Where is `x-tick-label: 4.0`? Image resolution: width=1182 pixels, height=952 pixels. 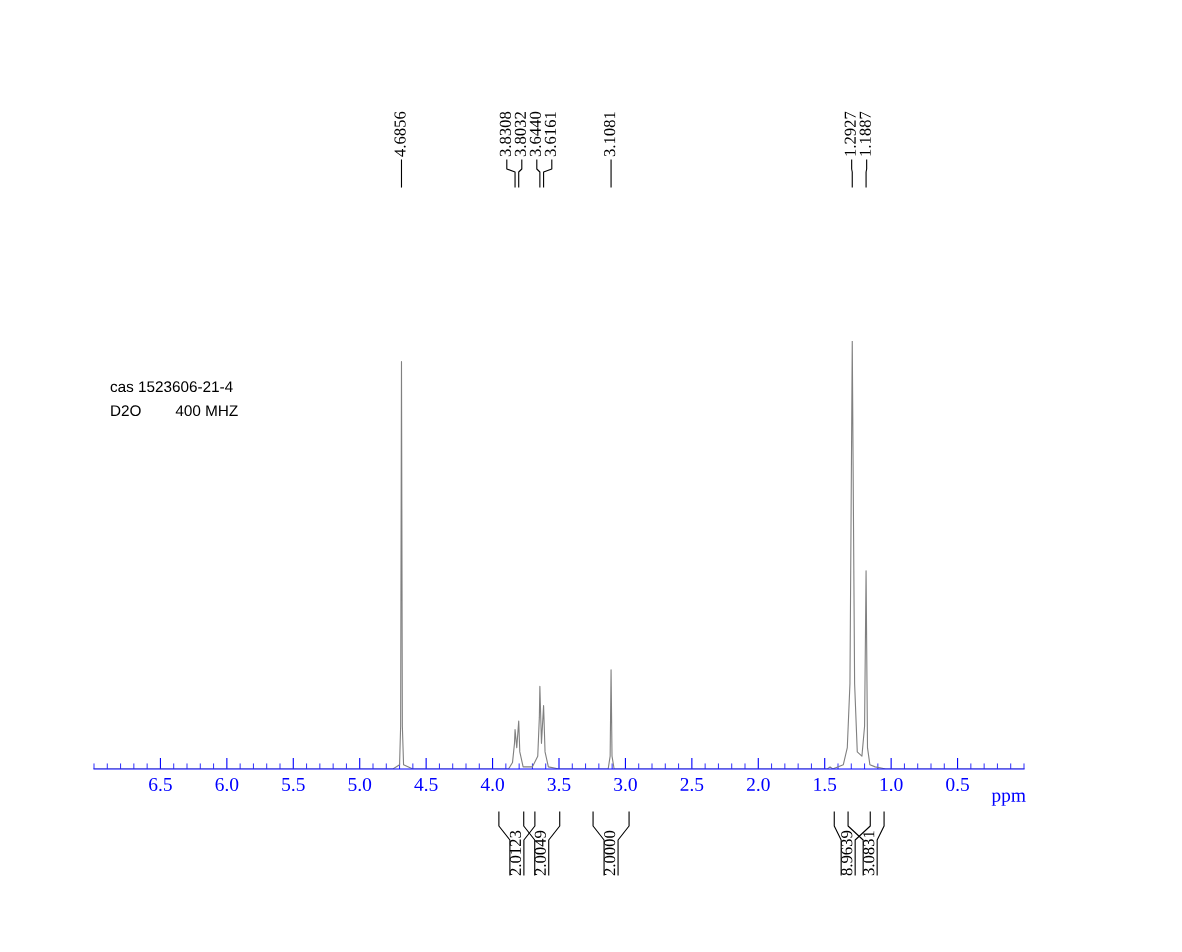
x-tick-label: 4.0 is located at coordinates (492, 784).